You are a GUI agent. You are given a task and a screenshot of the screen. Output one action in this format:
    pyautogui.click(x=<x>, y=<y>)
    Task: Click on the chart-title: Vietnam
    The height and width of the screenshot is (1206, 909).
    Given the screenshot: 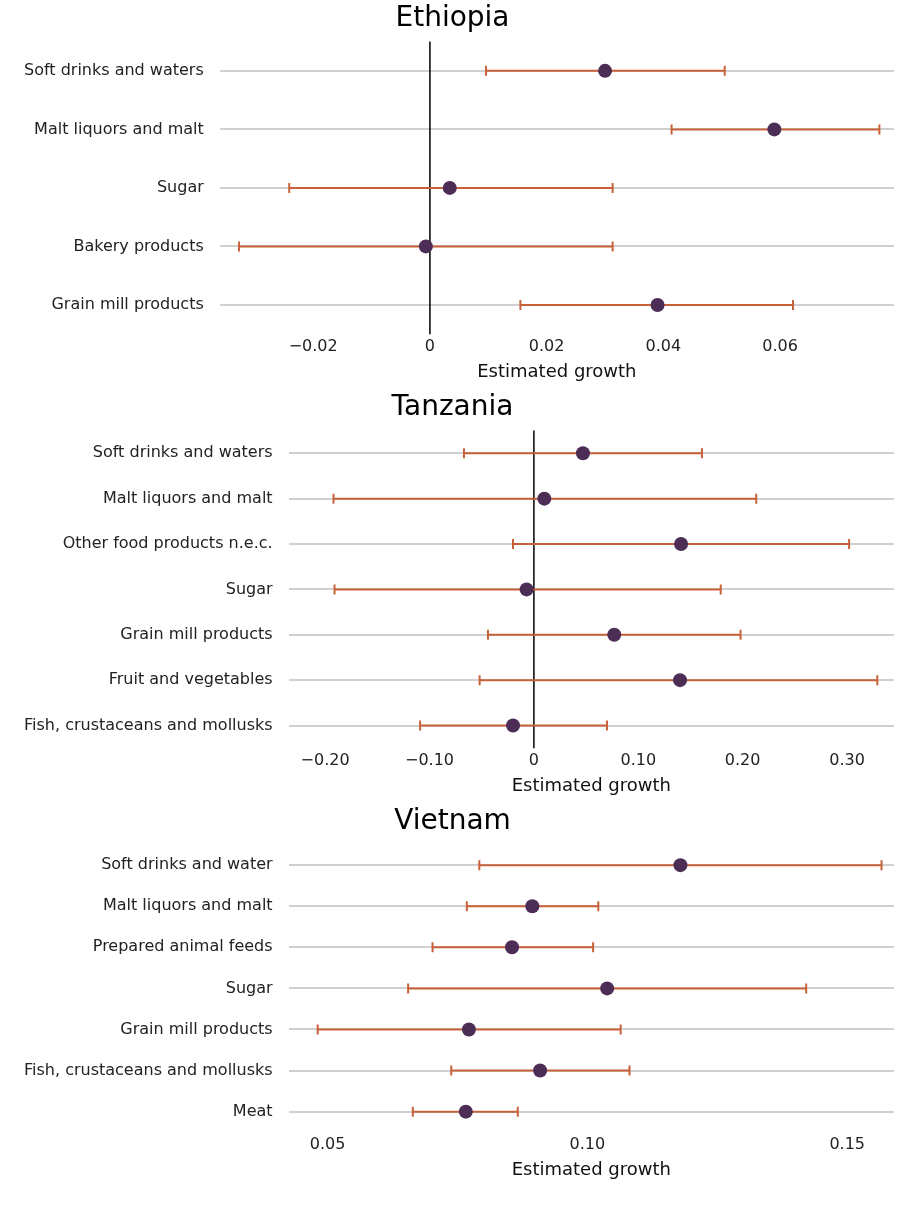 What is the action you would take?
    pyautogui.click(x=452, y=820)
    